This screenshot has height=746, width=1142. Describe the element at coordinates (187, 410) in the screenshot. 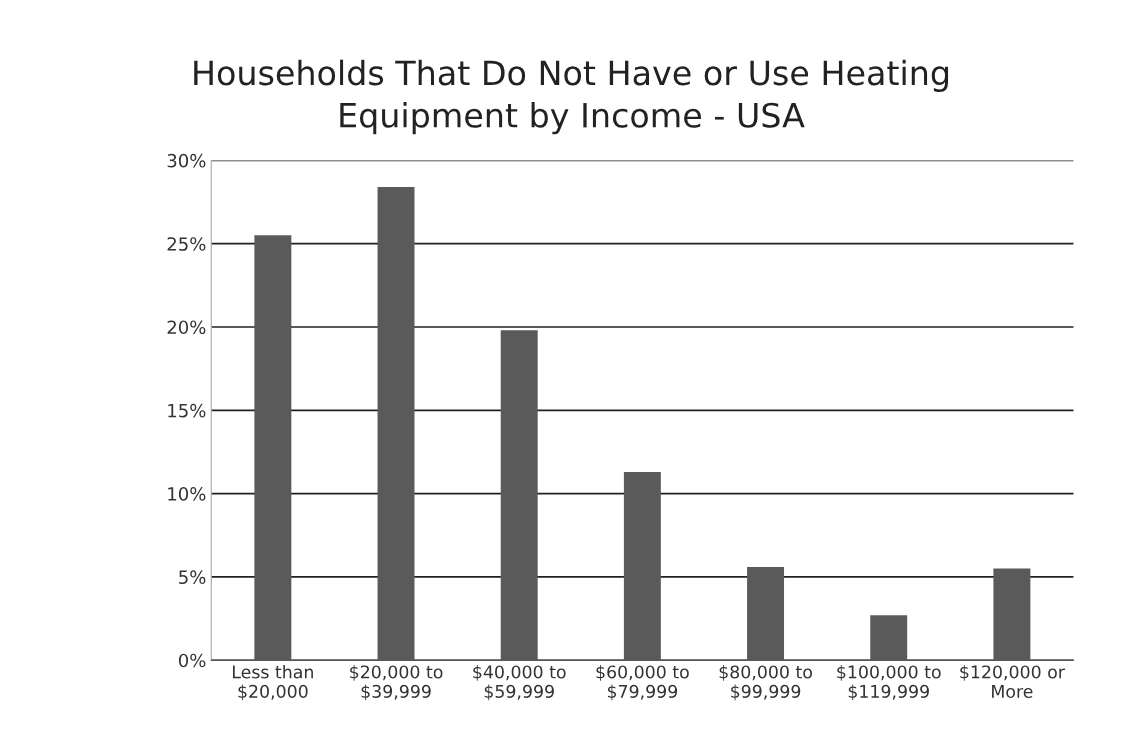

I see `y-tick-label: 15%` at that location.